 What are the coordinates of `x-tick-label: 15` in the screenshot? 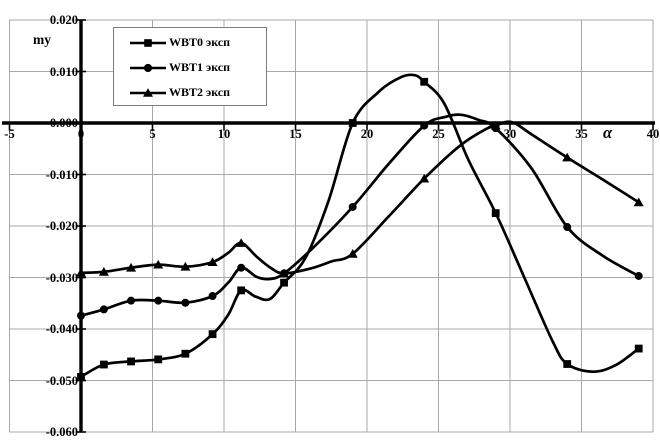 It's located at (295, 134).